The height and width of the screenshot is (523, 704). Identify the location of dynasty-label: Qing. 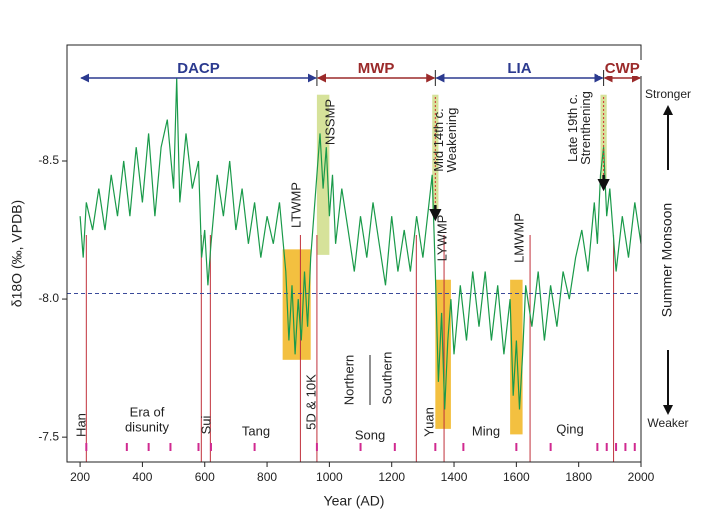
(569, 428).